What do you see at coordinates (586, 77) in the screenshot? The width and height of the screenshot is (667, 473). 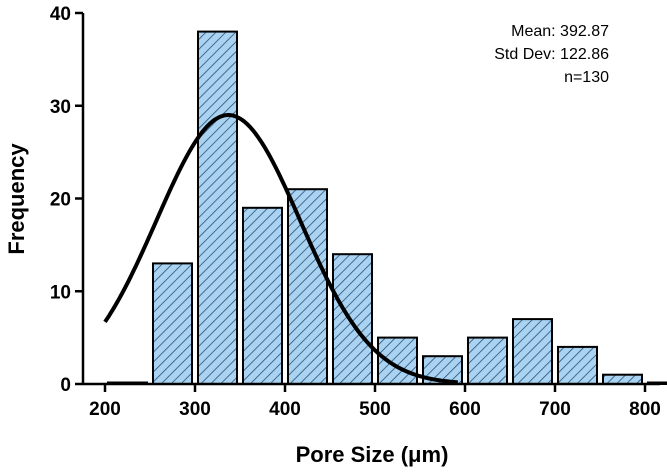 I see `stat-n: n=130` at bounding box center [586, 77].